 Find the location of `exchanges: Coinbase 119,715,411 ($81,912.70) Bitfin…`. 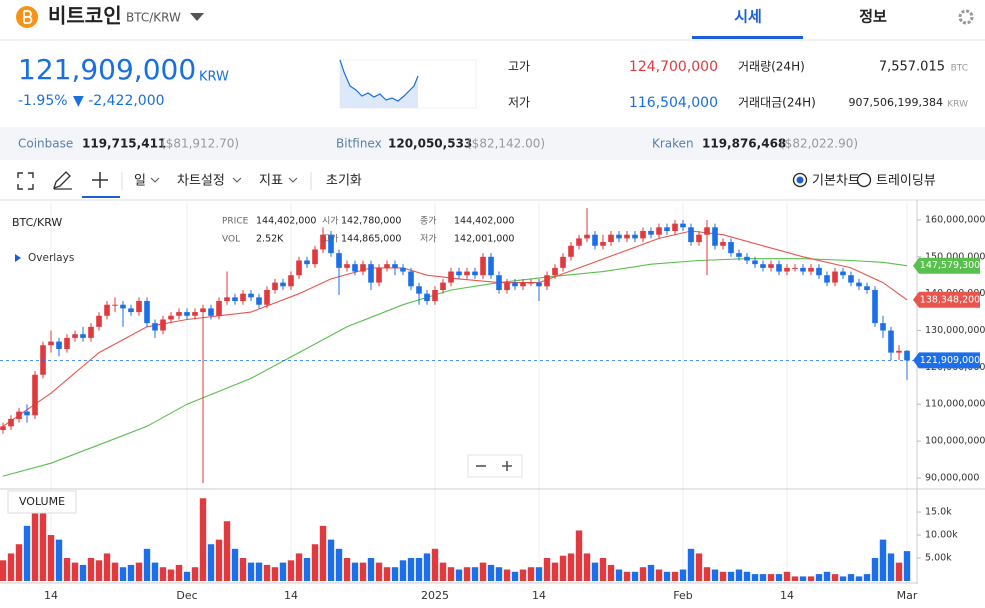

exchanges: Coinbase 119,715,411 ($81,912.70) Bitfin… is located at coordinates (492, 143).